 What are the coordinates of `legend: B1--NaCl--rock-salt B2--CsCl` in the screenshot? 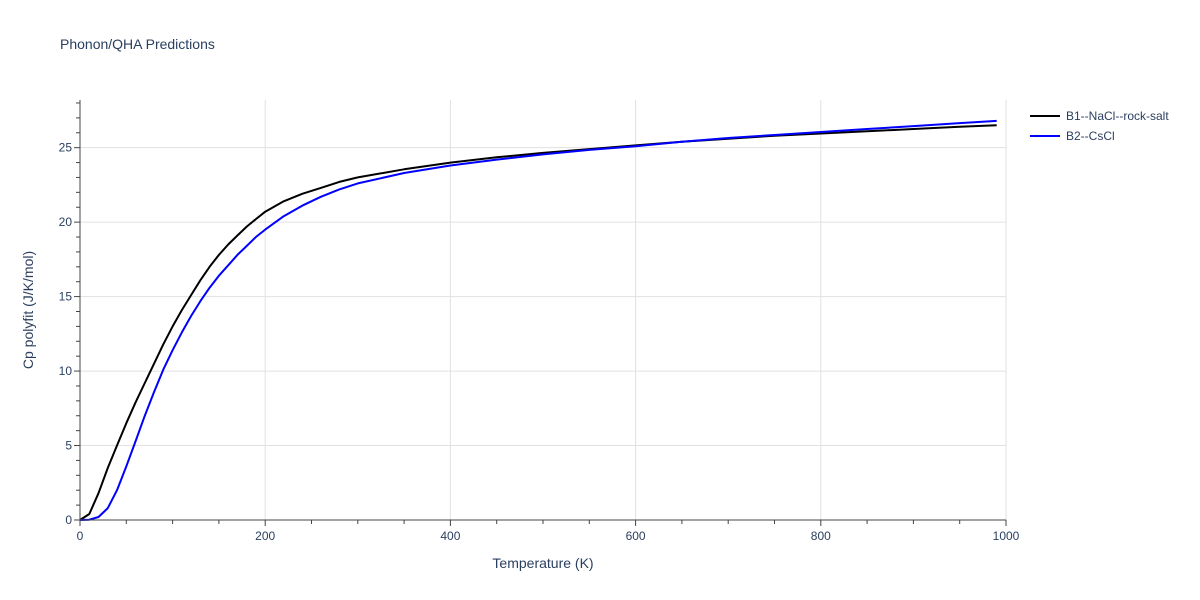 It's located at (1099, 126).